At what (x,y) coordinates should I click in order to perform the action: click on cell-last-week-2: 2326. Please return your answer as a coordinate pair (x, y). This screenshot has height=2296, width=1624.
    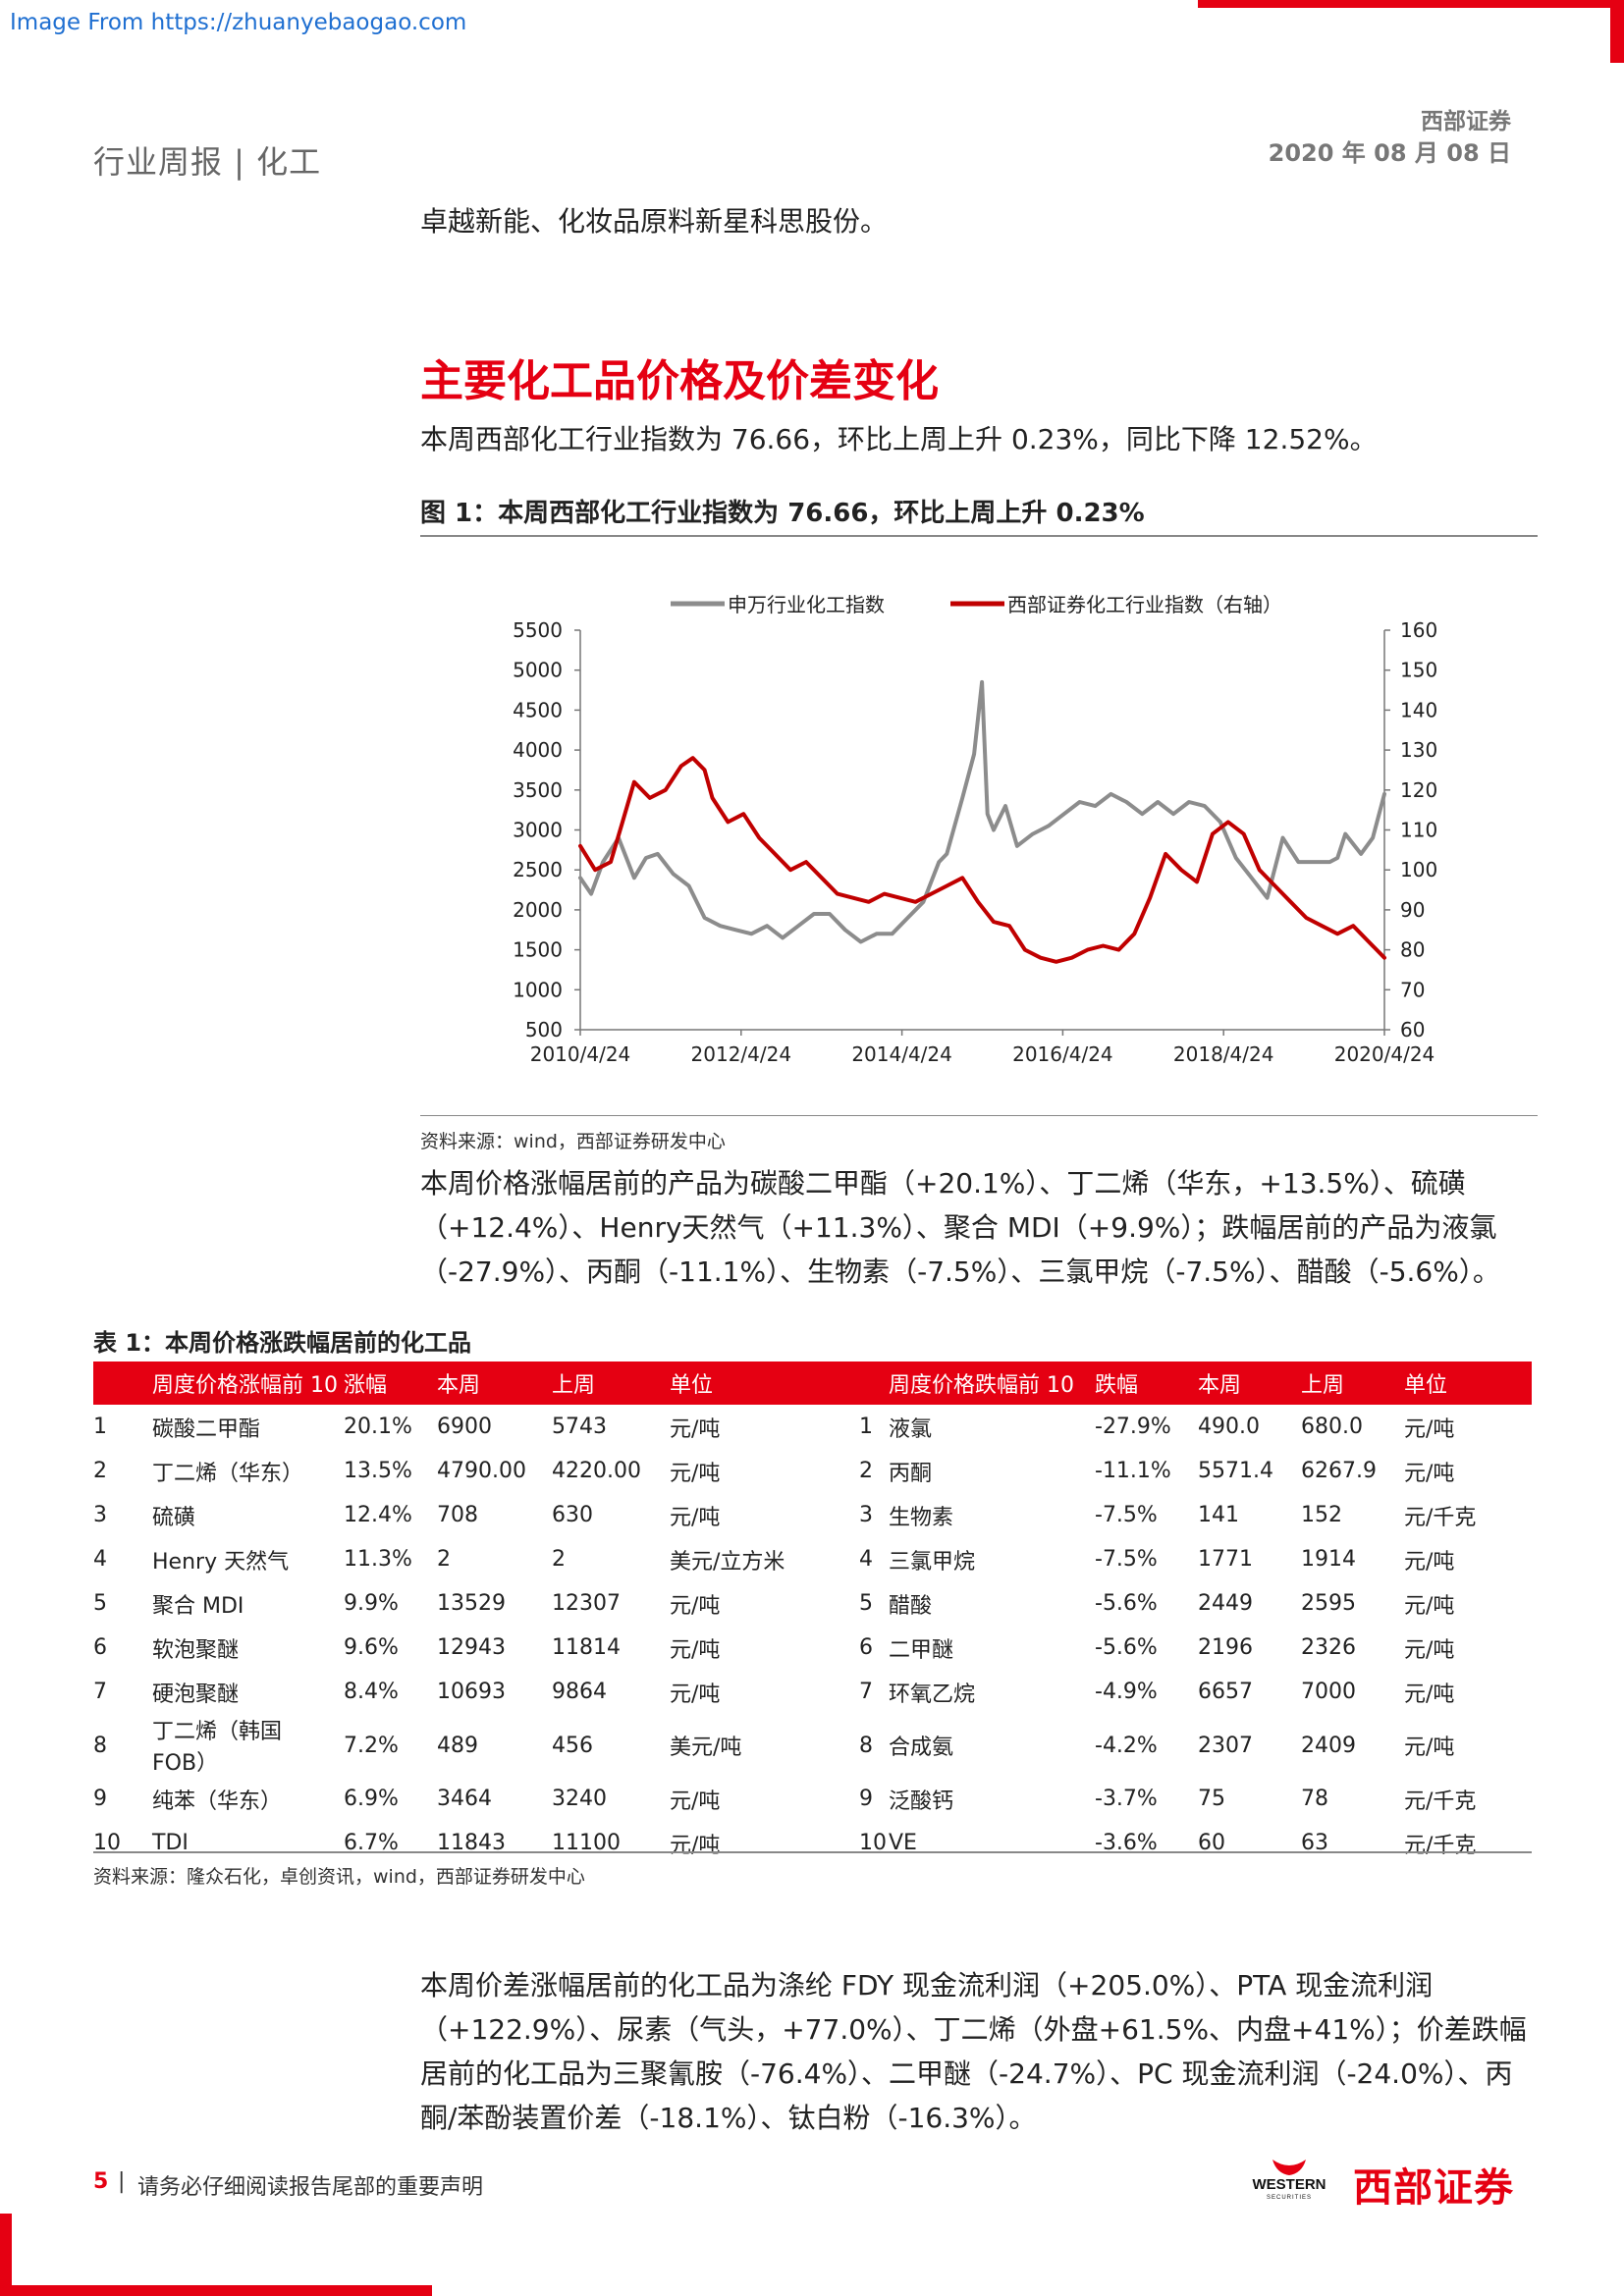
    Looking at the image, I should click on (1328, 1647).